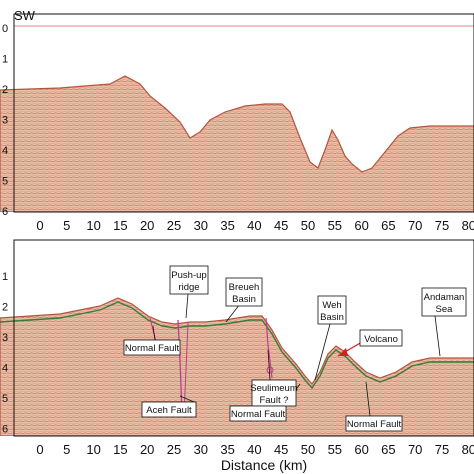 The height and width of the screenshot is (474, 474). I want to click on x-top-tick-15: 15, so click(120, 225).